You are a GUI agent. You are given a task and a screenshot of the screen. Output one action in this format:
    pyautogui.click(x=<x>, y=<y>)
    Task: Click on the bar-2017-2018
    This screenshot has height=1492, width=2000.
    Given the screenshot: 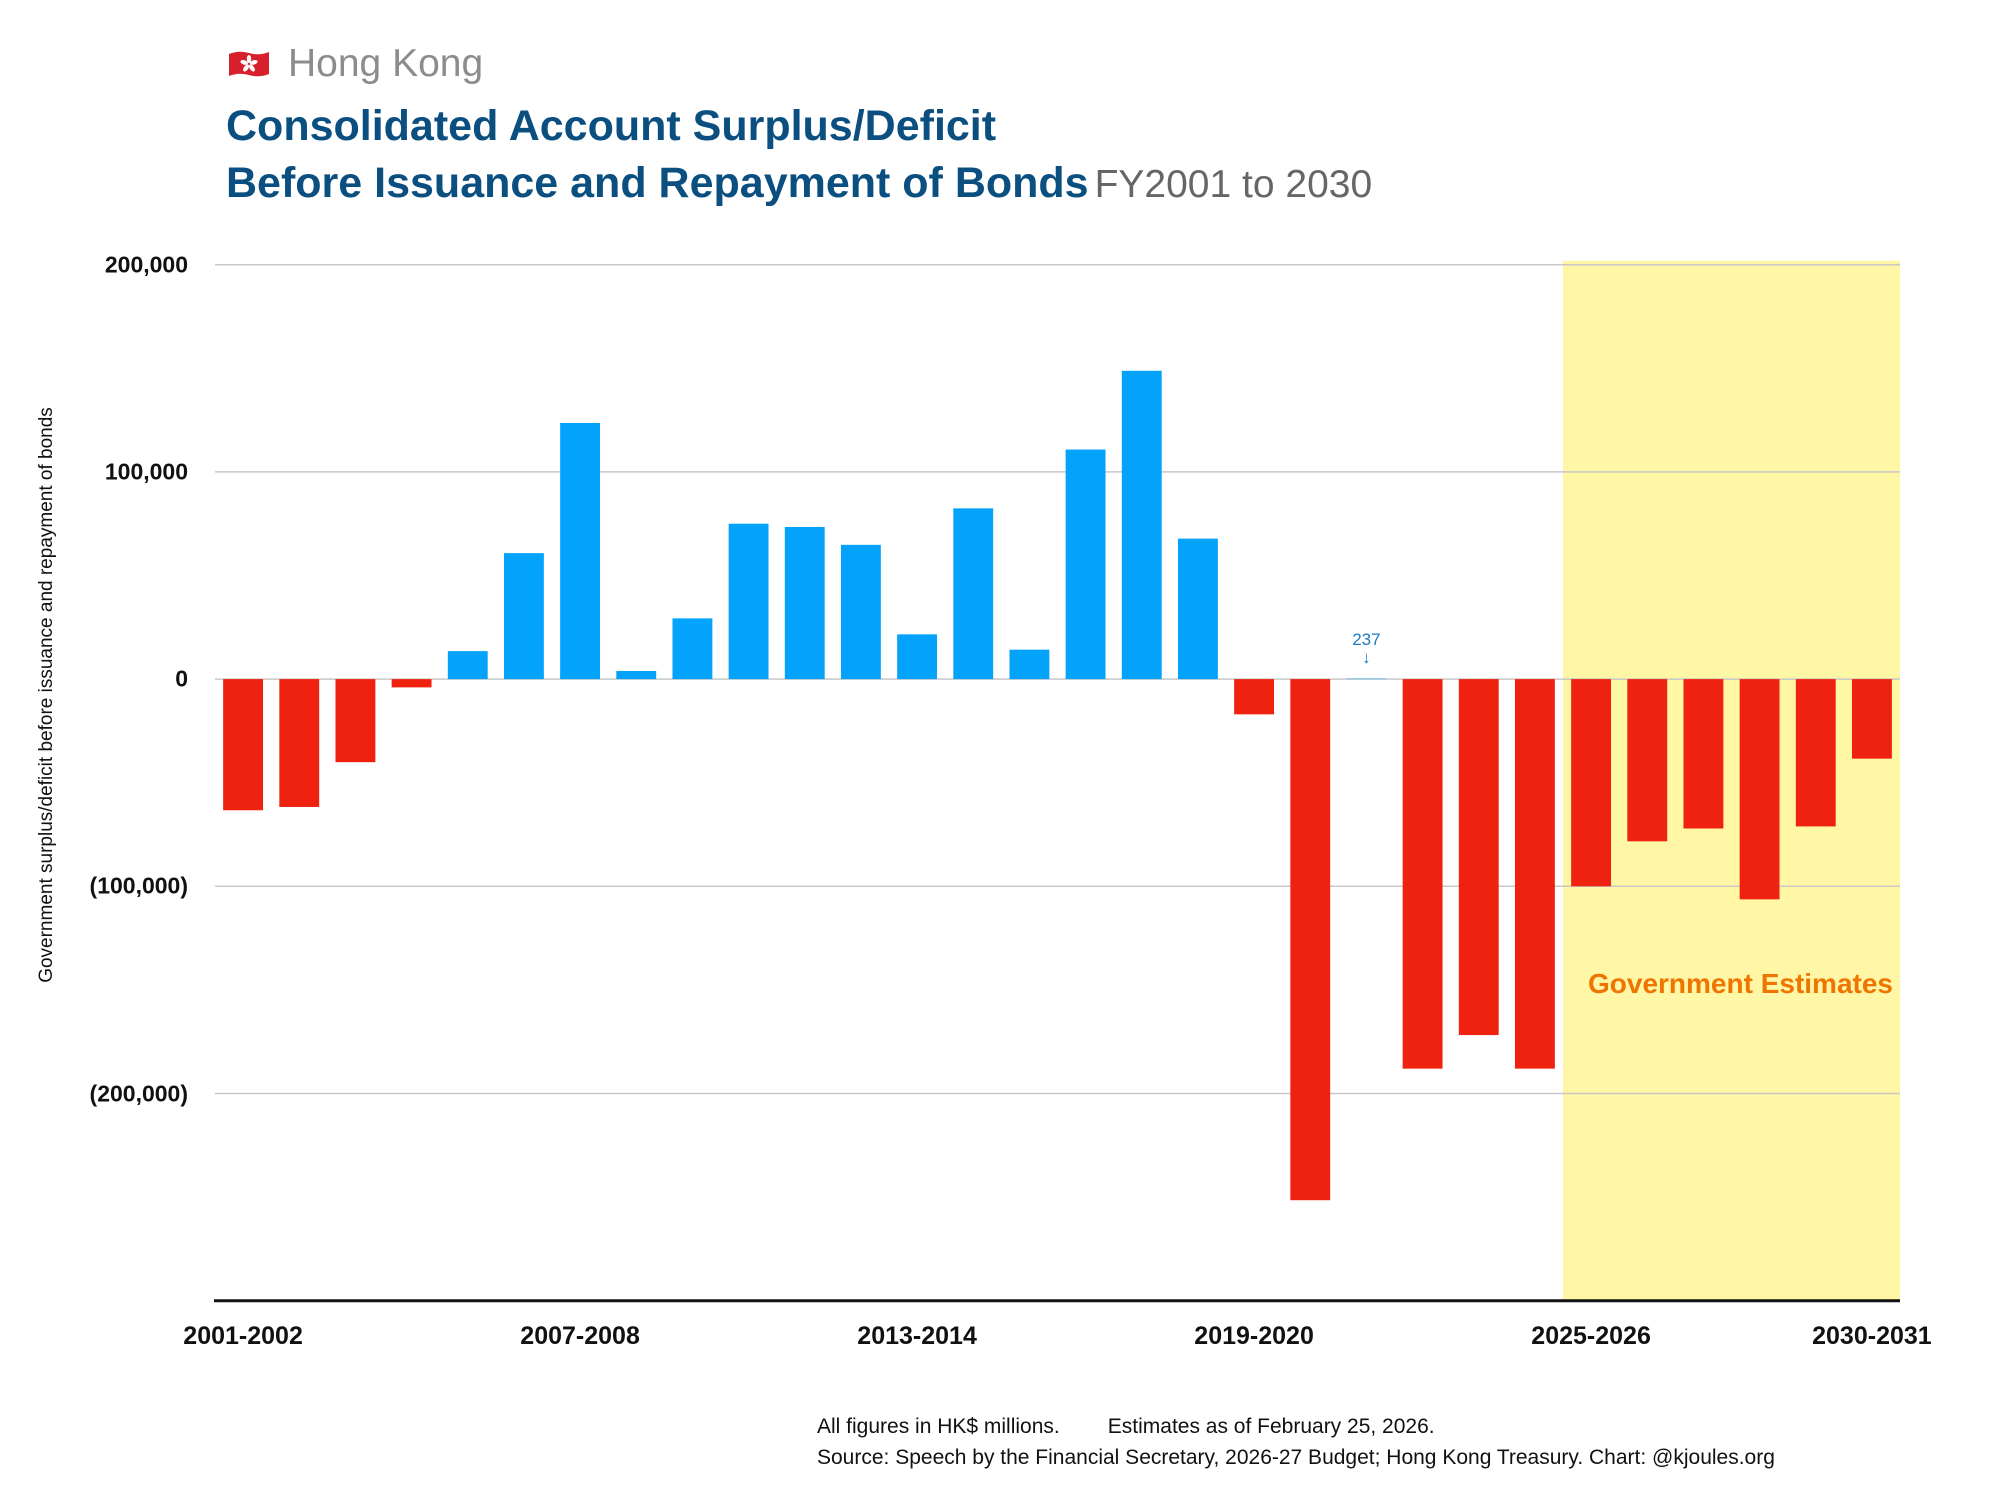 What is the action you would take?
    pyautogui.click(x=1141, y=525)
    